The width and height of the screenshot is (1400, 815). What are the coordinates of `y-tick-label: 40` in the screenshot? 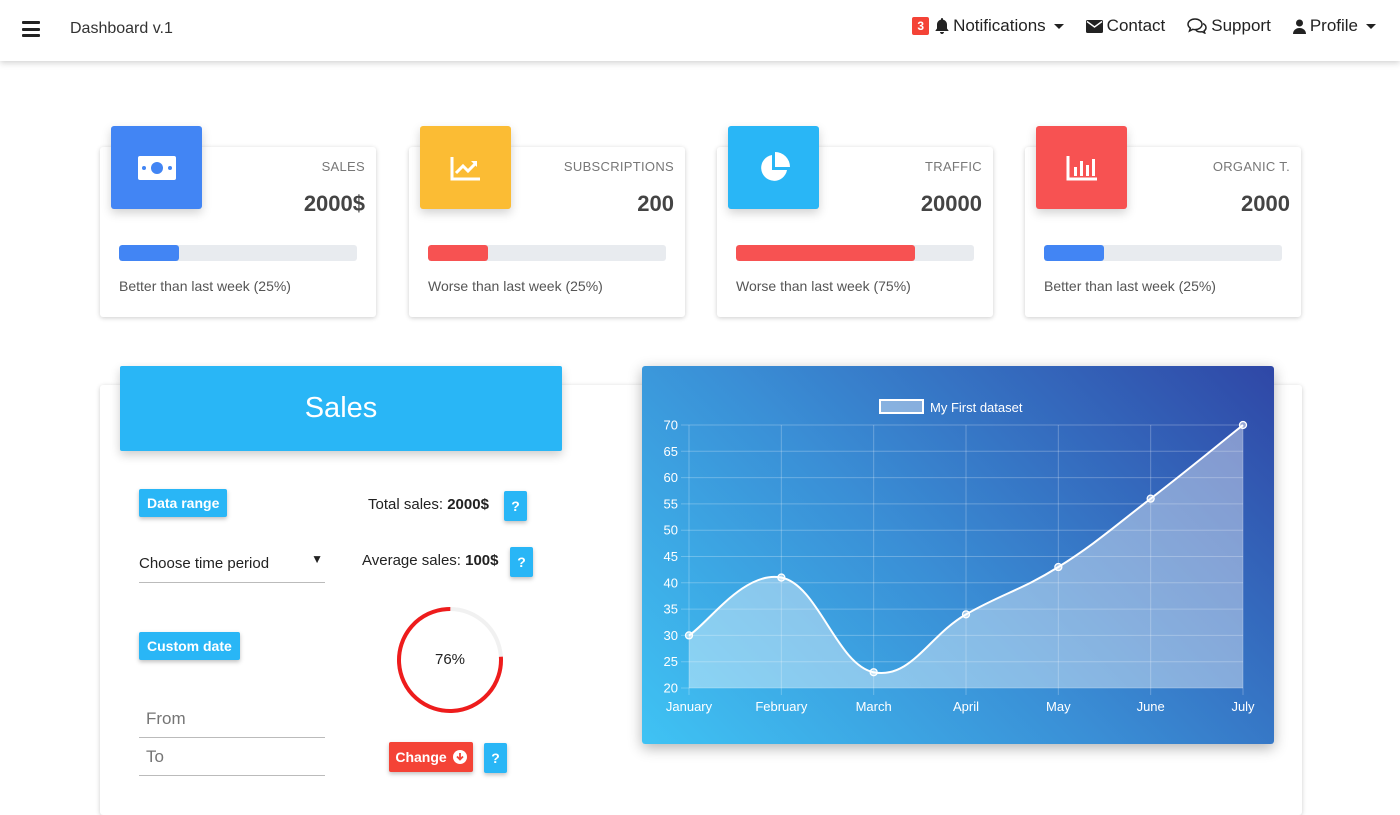 It's located at (671, 582).